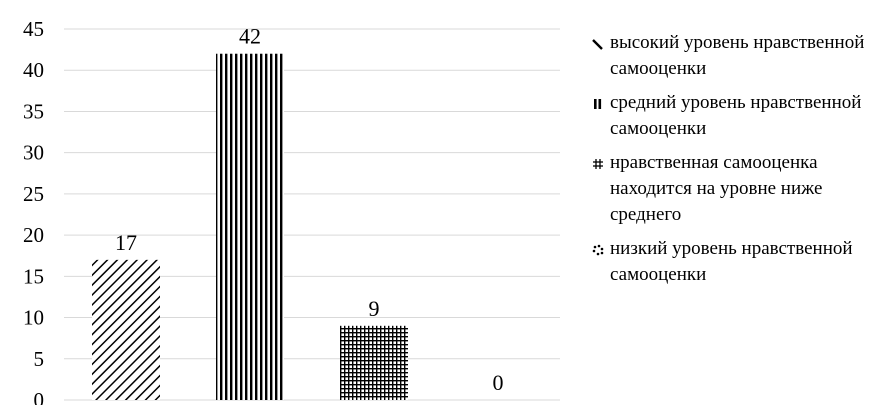  I want to click on y-tick-label: 40, so click(33, 70).